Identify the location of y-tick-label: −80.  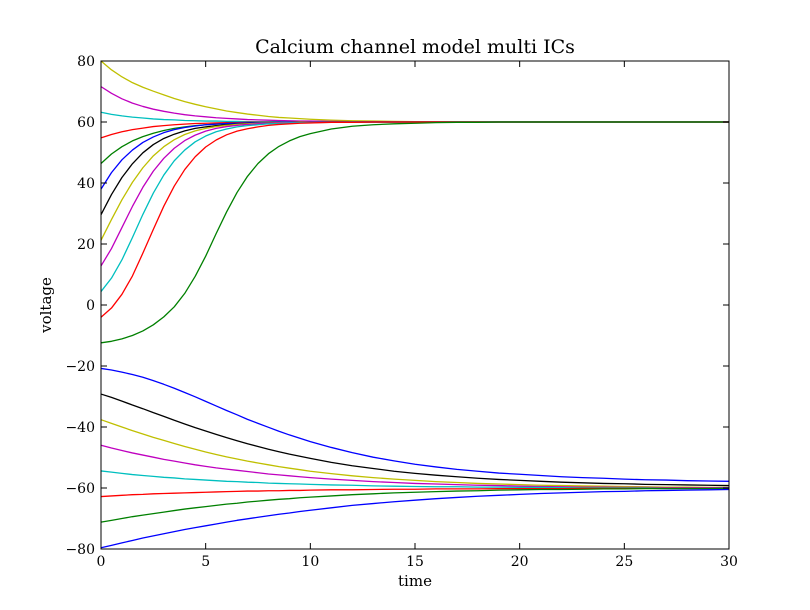
(80, 550).